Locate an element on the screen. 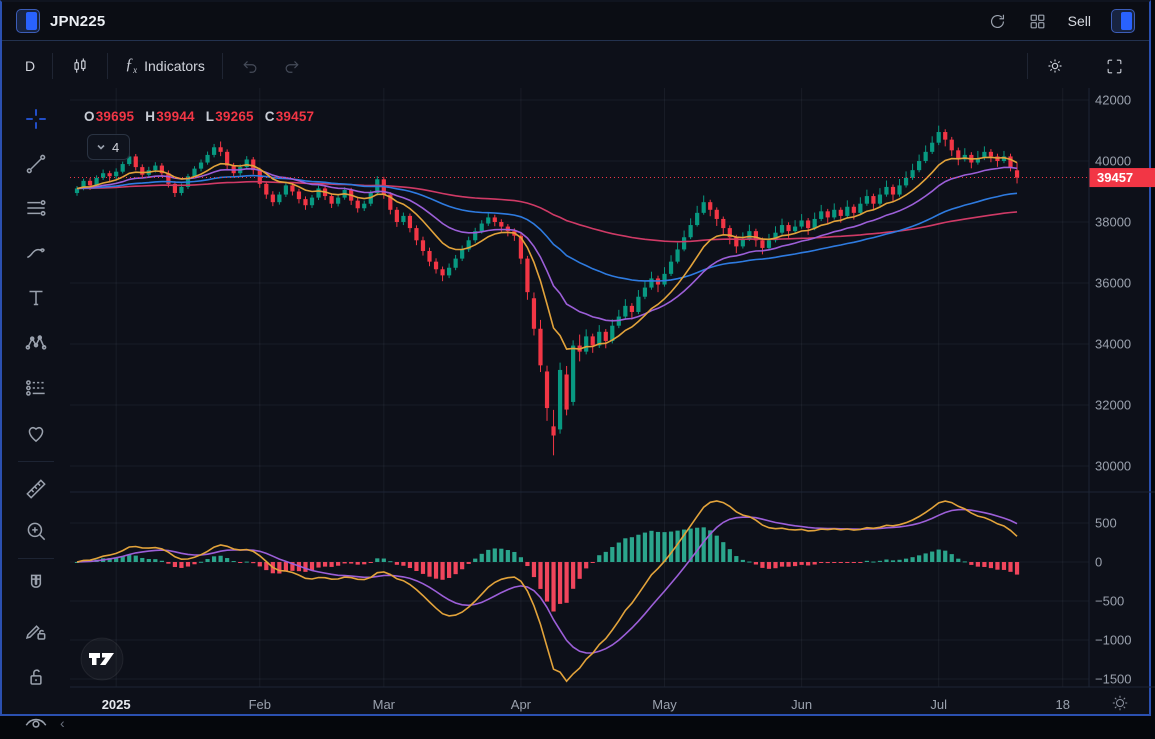  unlocked-padlock-icon is located at coordinates (36, 677).